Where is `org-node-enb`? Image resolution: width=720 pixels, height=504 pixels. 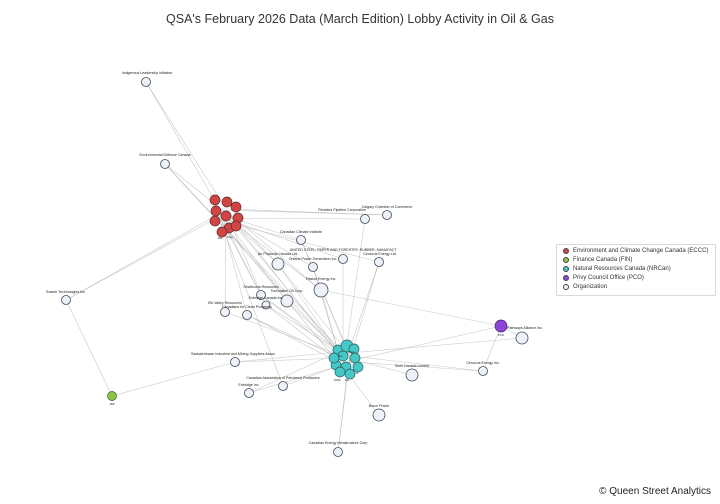
org-node-enb is located at coordinates (249, 393).